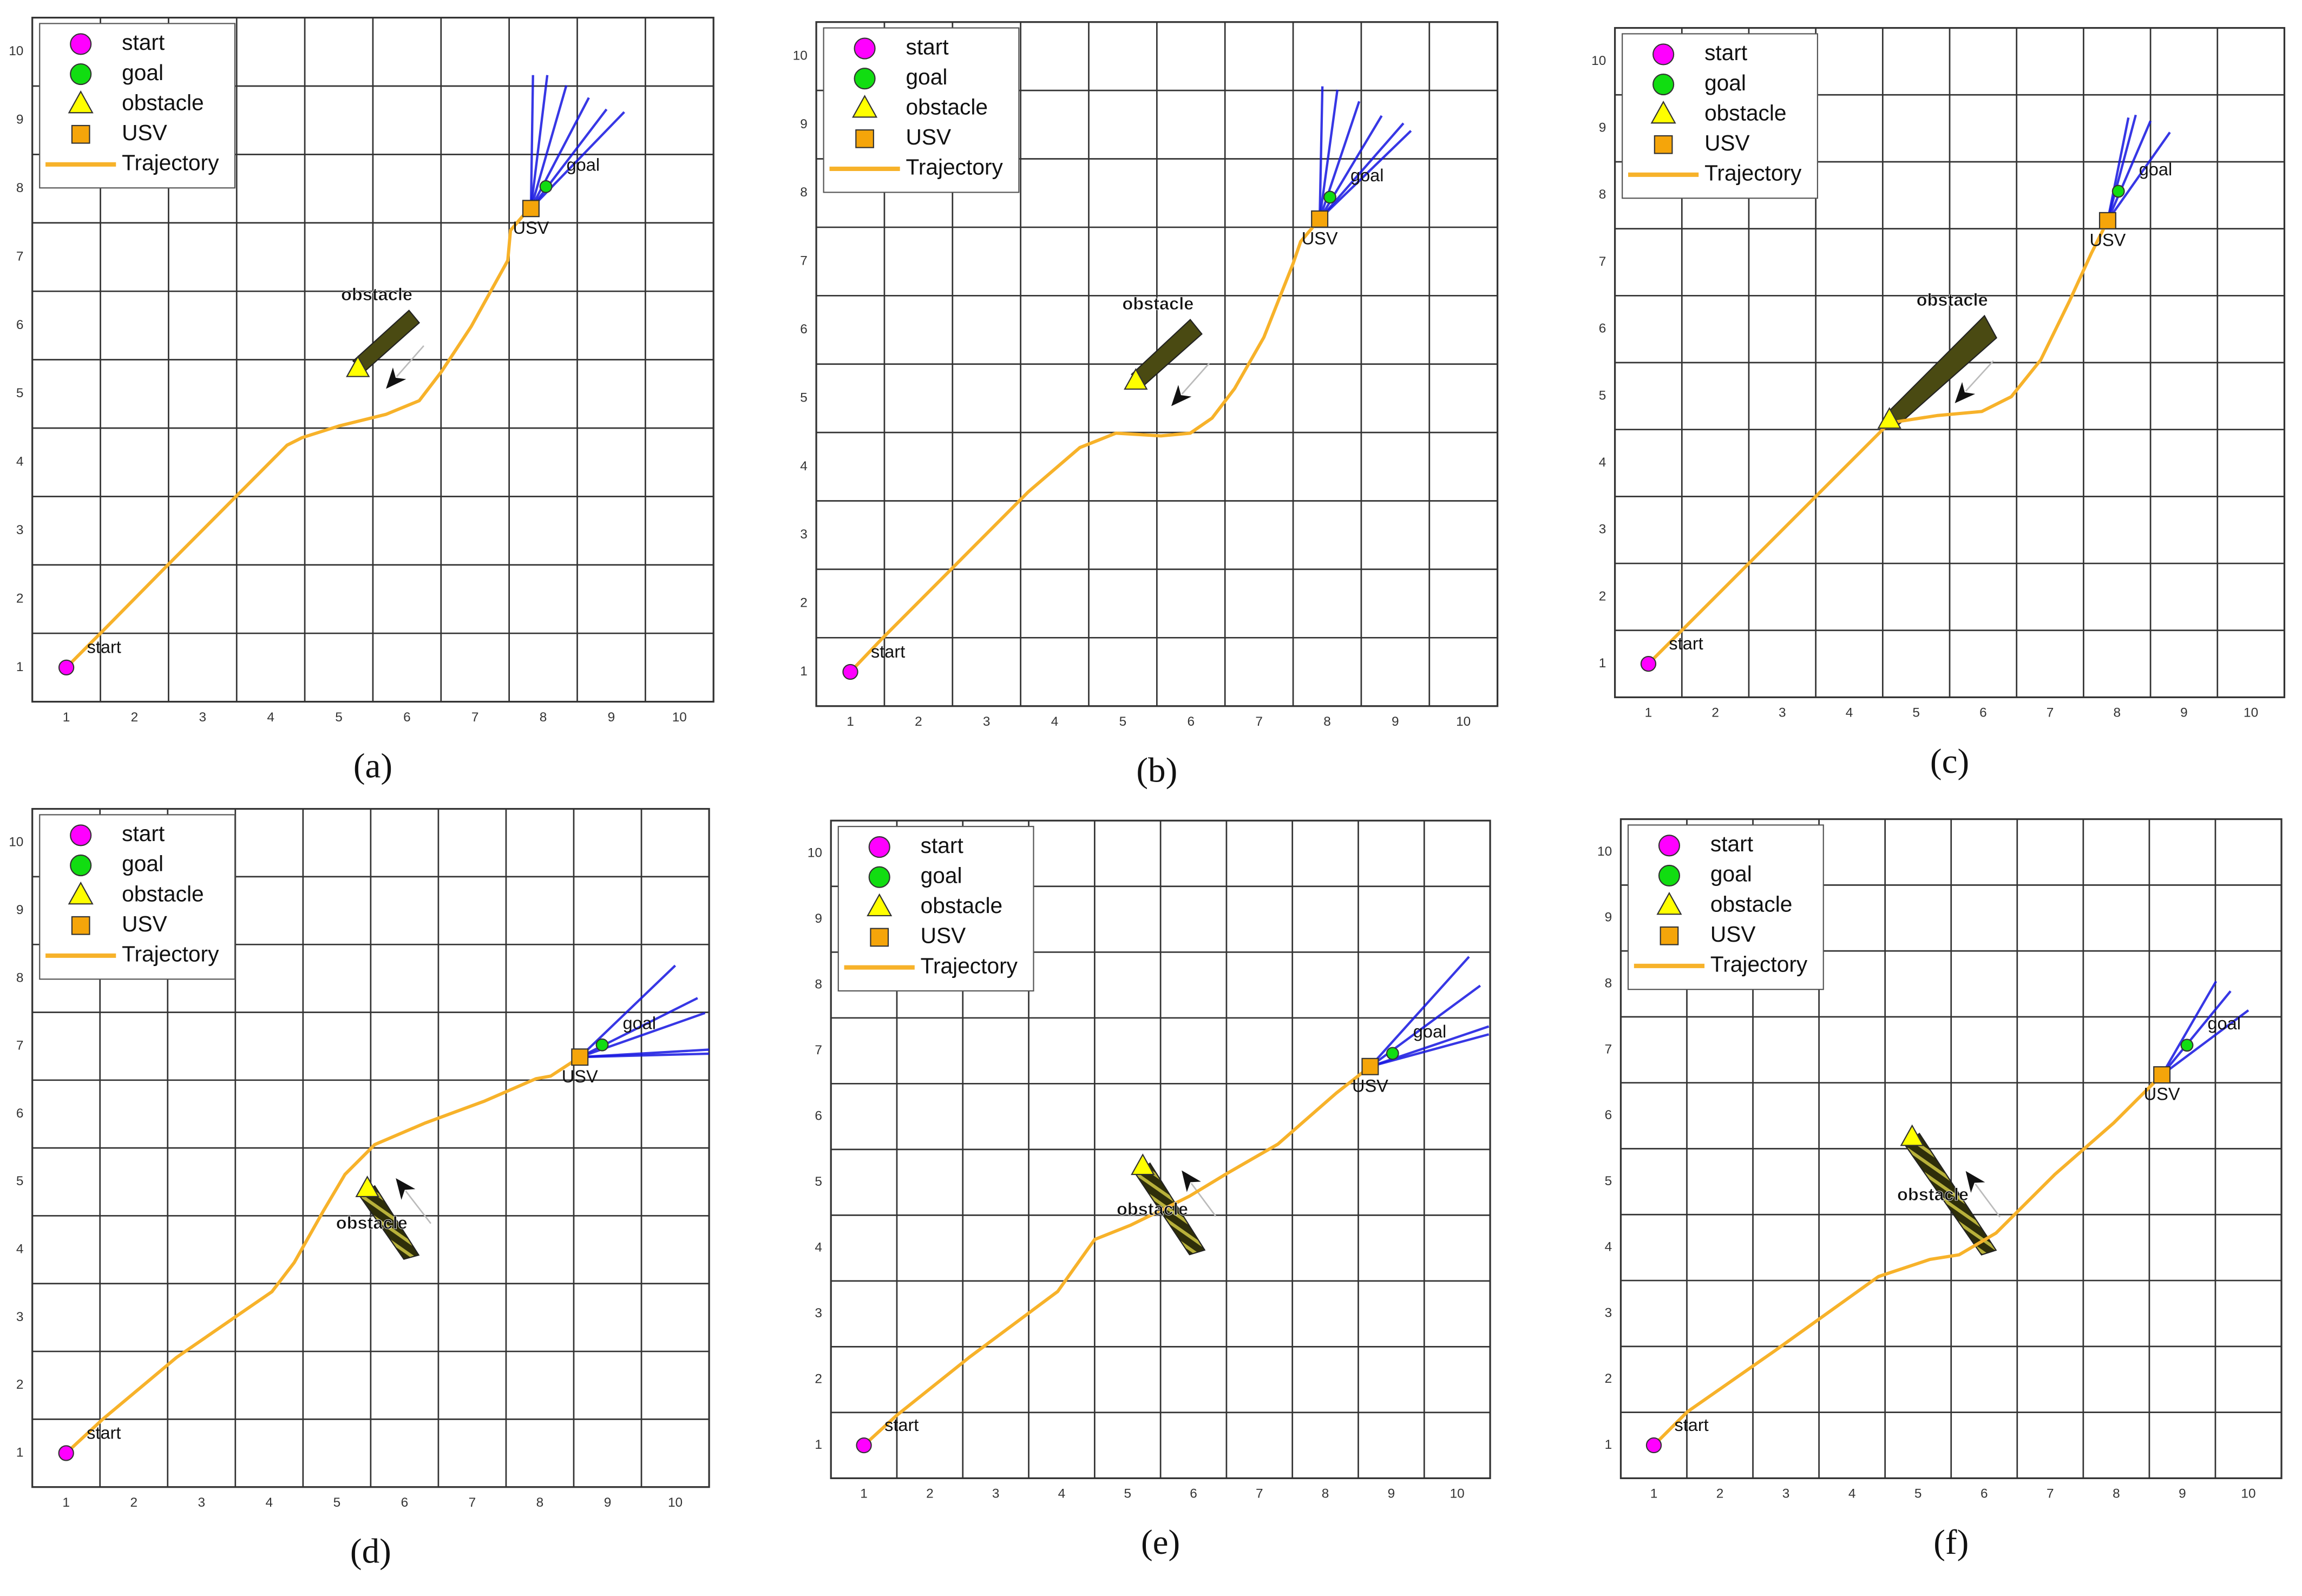  What do you see at coordinates (580, 1057) in the screenshot?
I see `marker-square` at bounding box center [580, 1057].